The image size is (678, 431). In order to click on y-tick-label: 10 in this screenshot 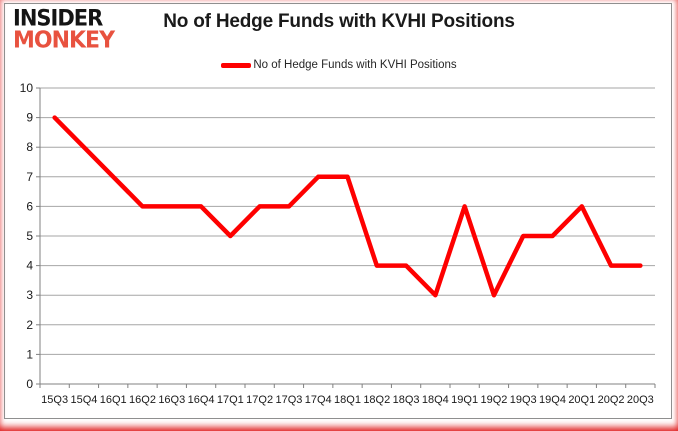, I will do `click(27, 88)`.